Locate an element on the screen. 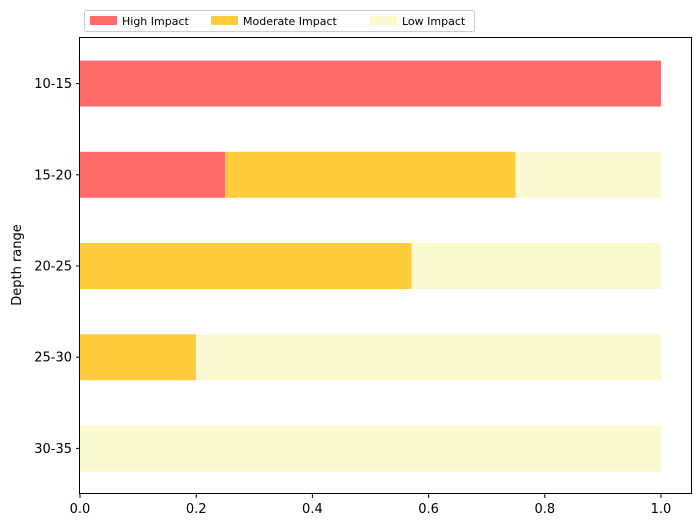 The height and width of the screenshot is (526, 699). legend-box is located at coordinates (279, 21).